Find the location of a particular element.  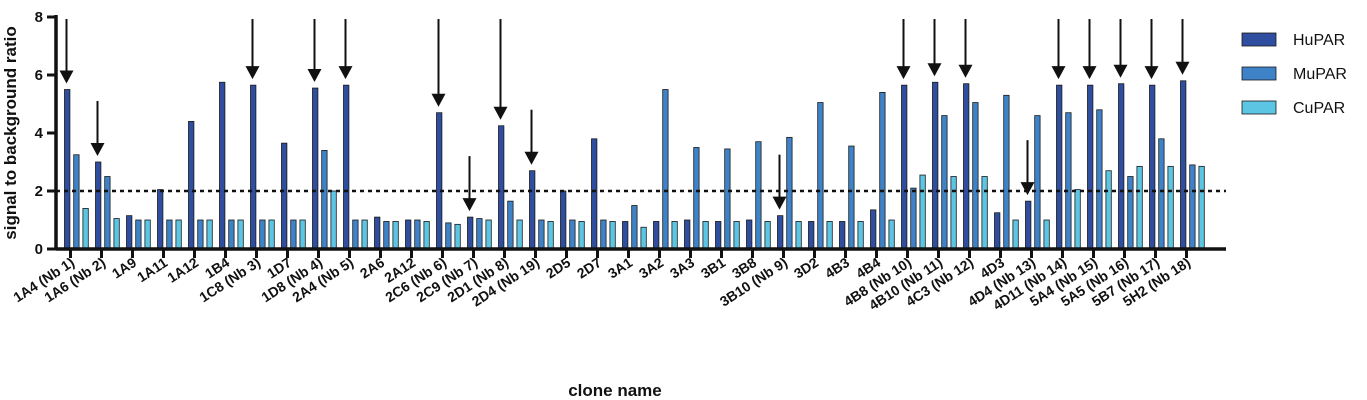

legend-swatch-mupar is located at coordinates (1259, 73).